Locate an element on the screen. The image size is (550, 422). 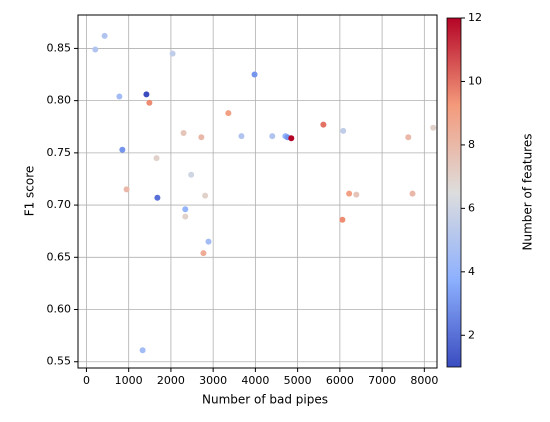
y-axis-label: F1 score is located at coordinates (30, 191).